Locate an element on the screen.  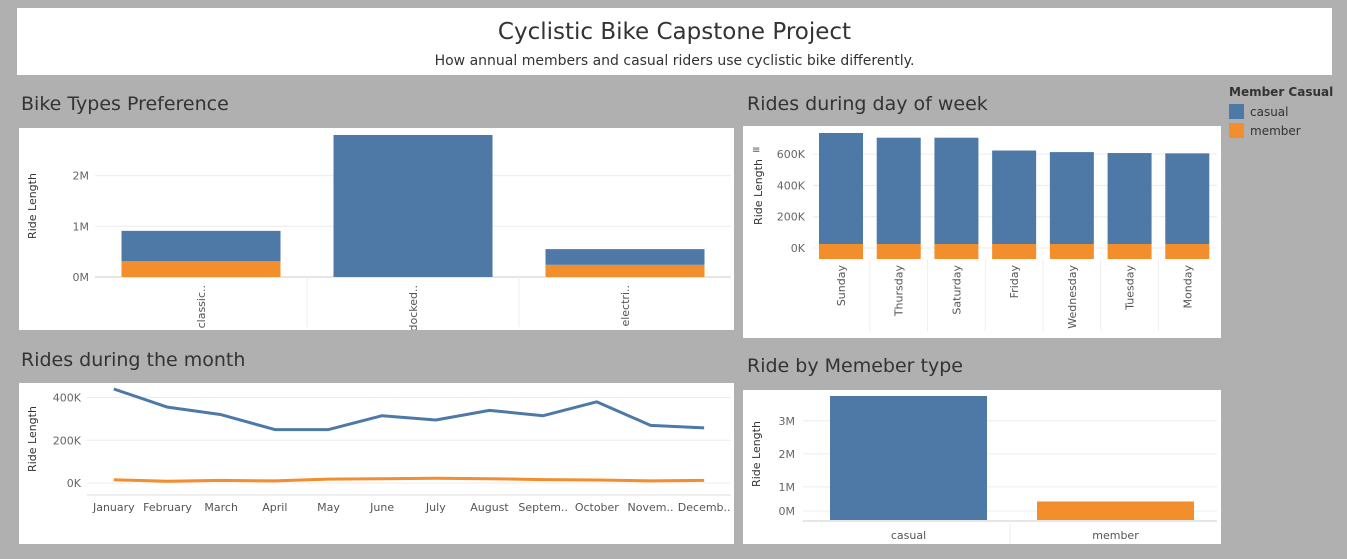
bar-casual-sunday is located at coordinates (841, 188).